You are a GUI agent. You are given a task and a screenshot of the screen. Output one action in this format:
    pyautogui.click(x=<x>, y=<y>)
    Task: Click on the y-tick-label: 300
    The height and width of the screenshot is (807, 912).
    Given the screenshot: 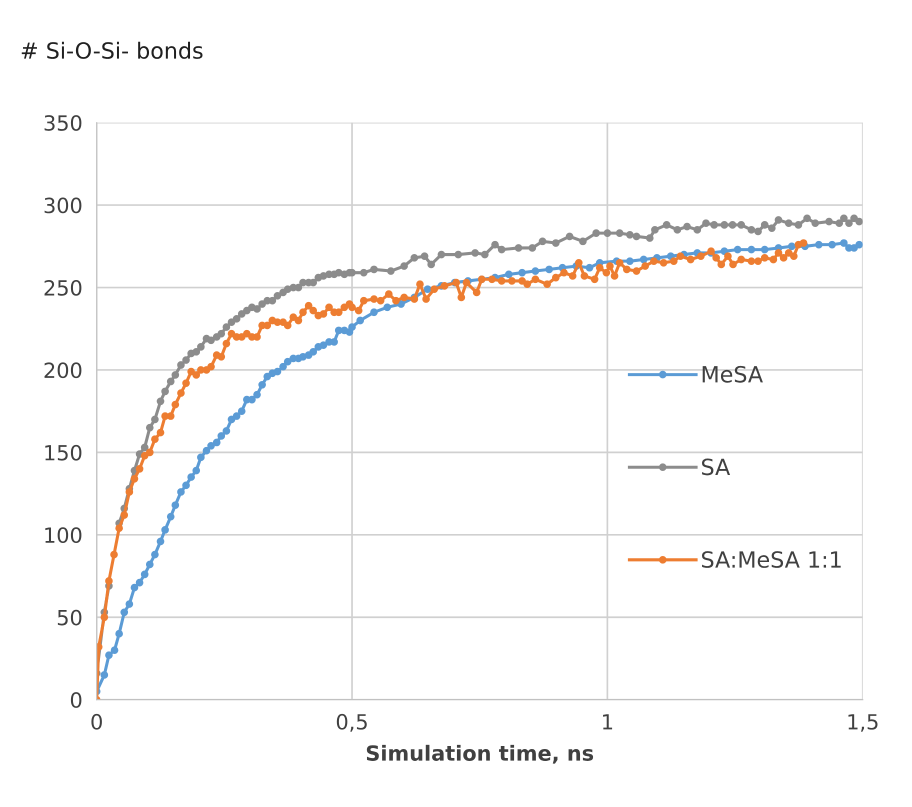 What is the action you would take?
    pyautogui.click(x=63, y=206)
    